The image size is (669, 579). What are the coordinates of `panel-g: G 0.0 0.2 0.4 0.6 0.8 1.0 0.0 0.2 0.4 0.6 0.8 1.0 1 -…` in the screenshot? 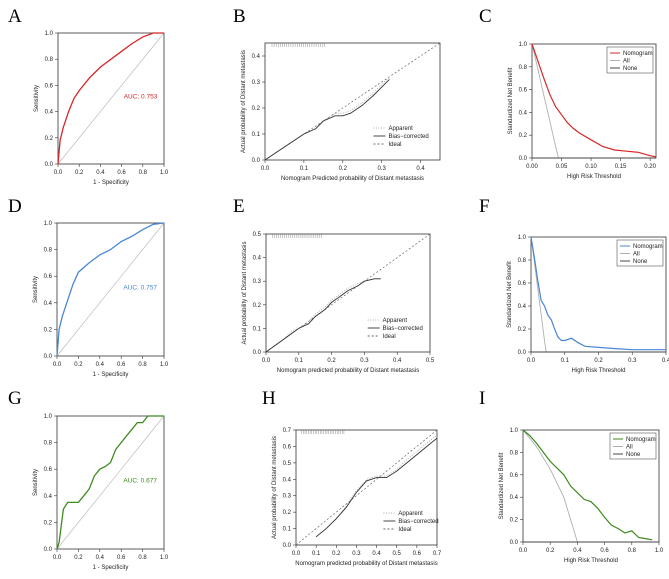 It's located at (88, 479).